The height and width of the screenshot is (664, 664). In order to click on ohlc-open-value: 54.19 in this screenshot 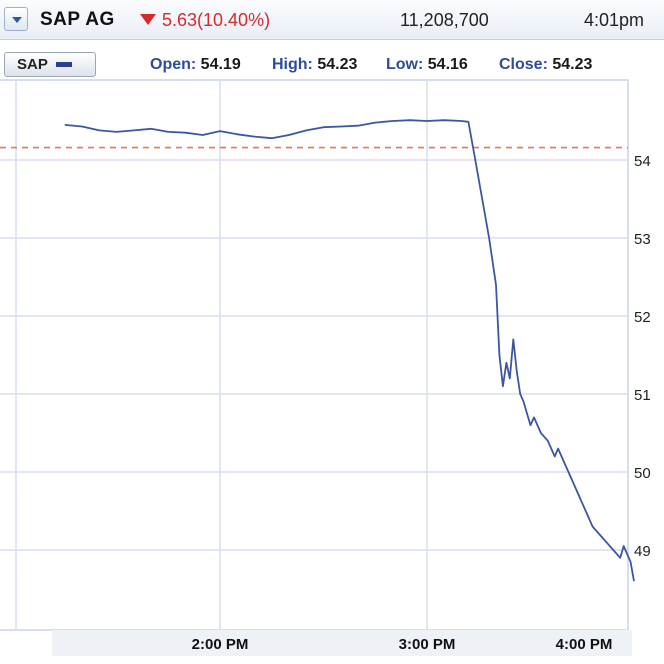, I will do `click(220, 64)`.